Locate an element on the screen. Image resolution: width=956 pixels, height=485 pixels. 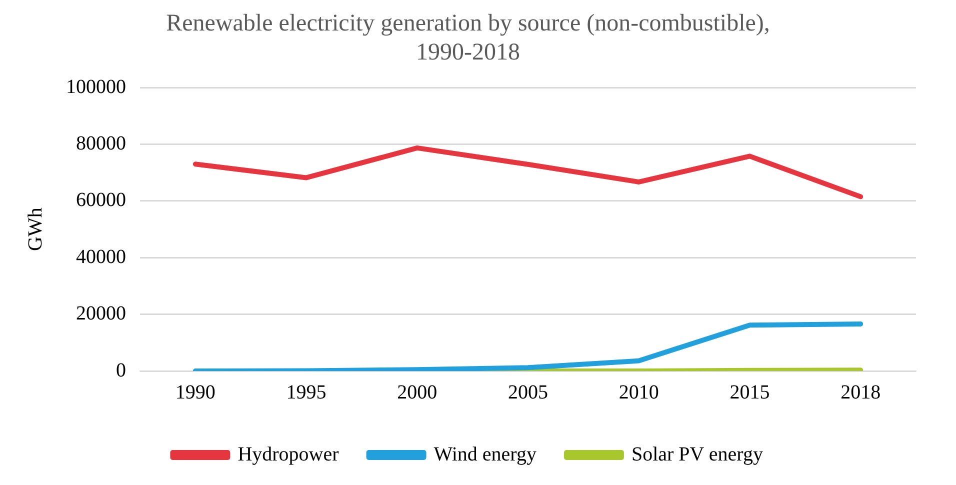
legend-label: Wind energy is located at coordinates (485, 454).